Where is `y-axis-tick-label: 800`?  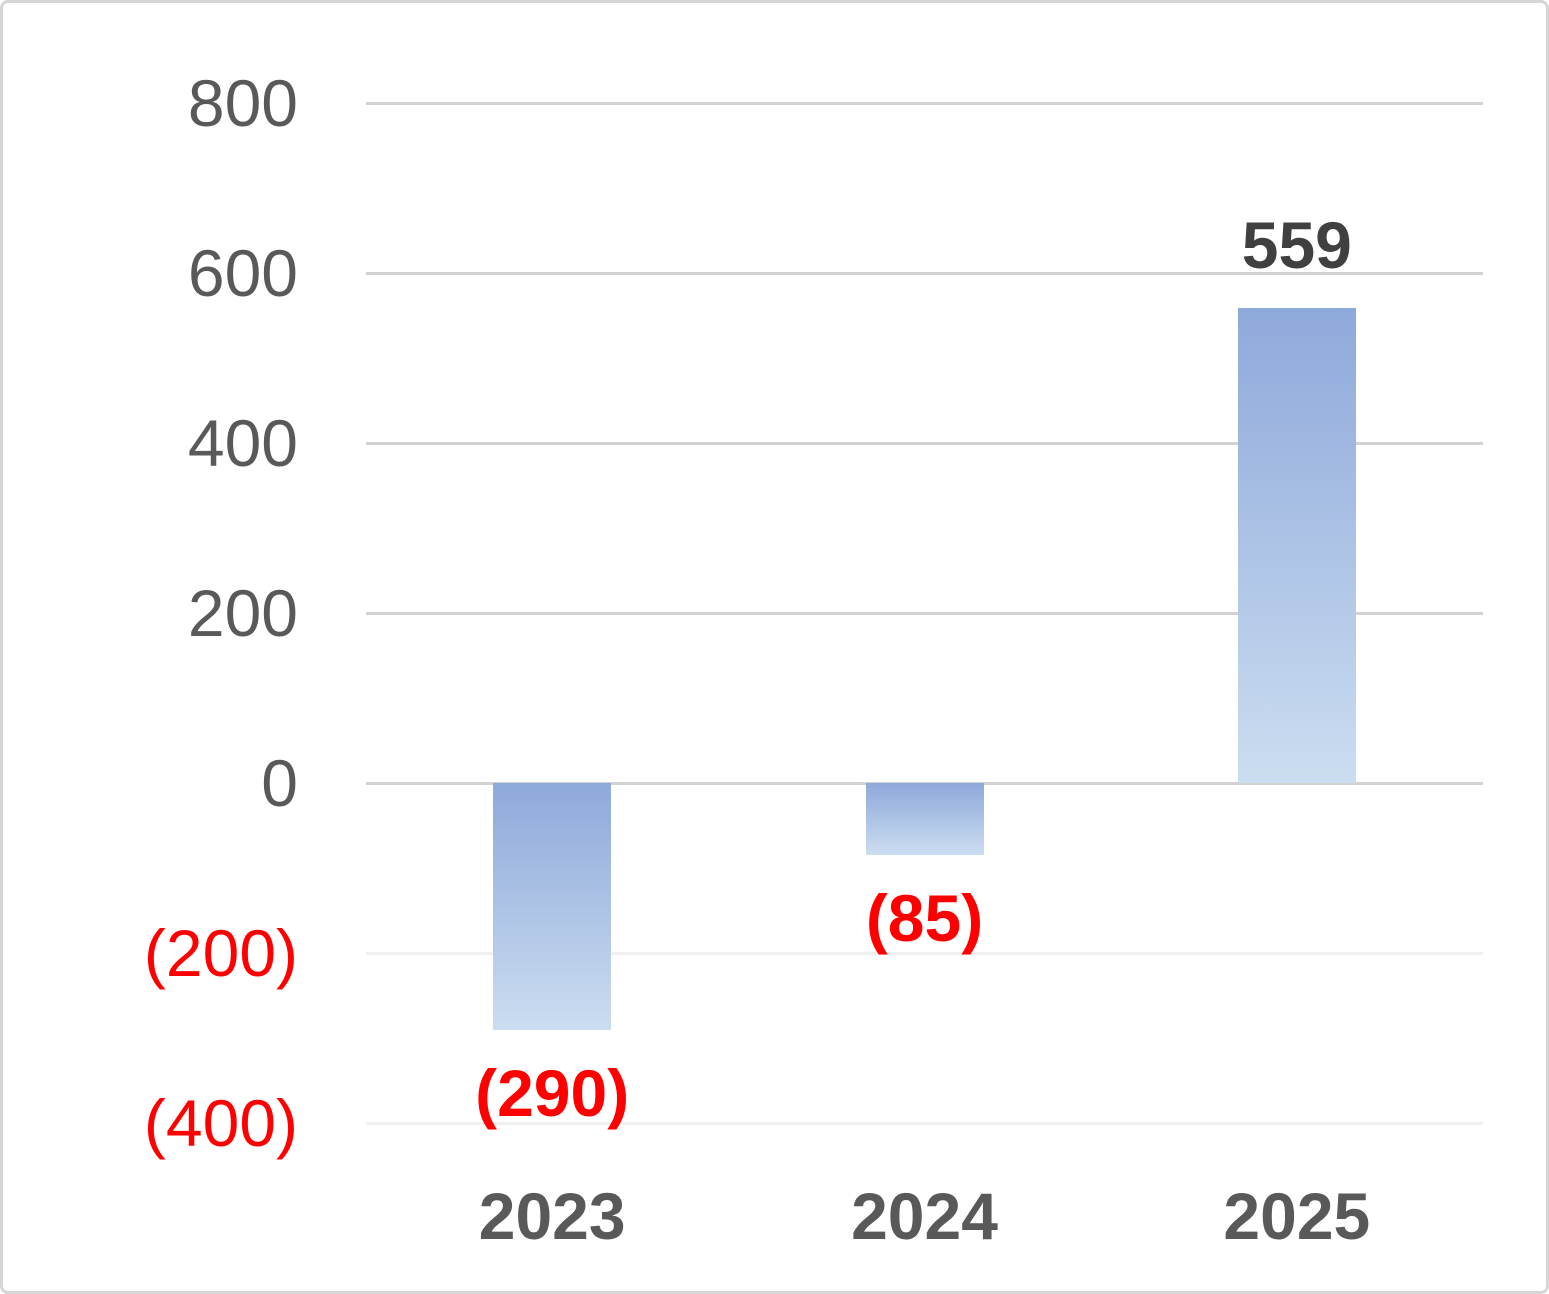 y-axis-tick-label: 800 is located at coordinates (242, 103).